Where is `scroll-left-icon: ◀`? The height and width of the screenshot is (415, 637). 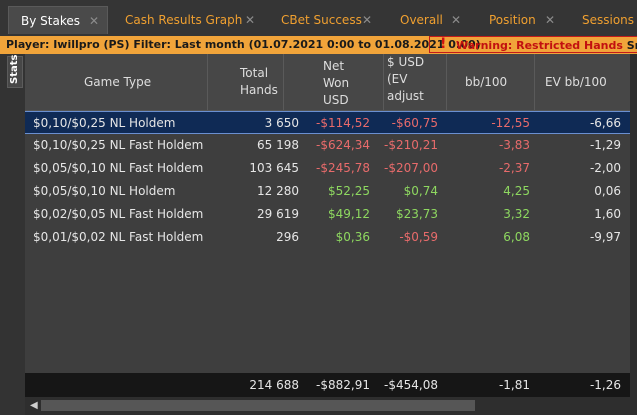 scroll-left-icon: ◀ is located at coordinates (34, 405).